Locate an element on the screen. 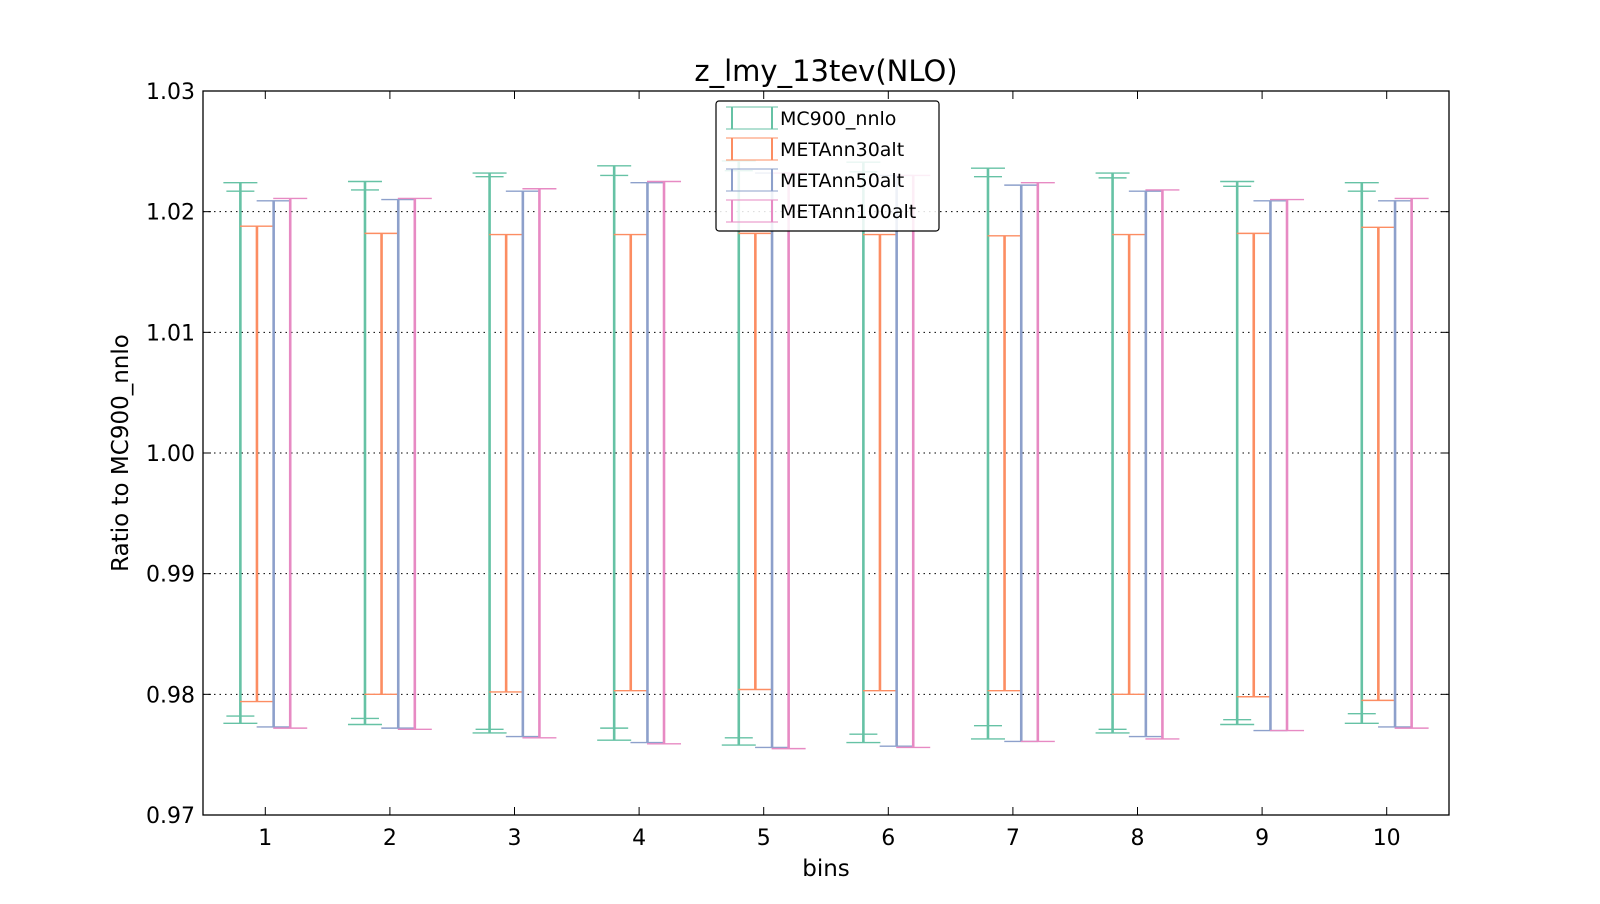 The image size is (1600, 904). legend-entry-METAnn50alt: METAnn50alt is located at coordinates (815, 180).